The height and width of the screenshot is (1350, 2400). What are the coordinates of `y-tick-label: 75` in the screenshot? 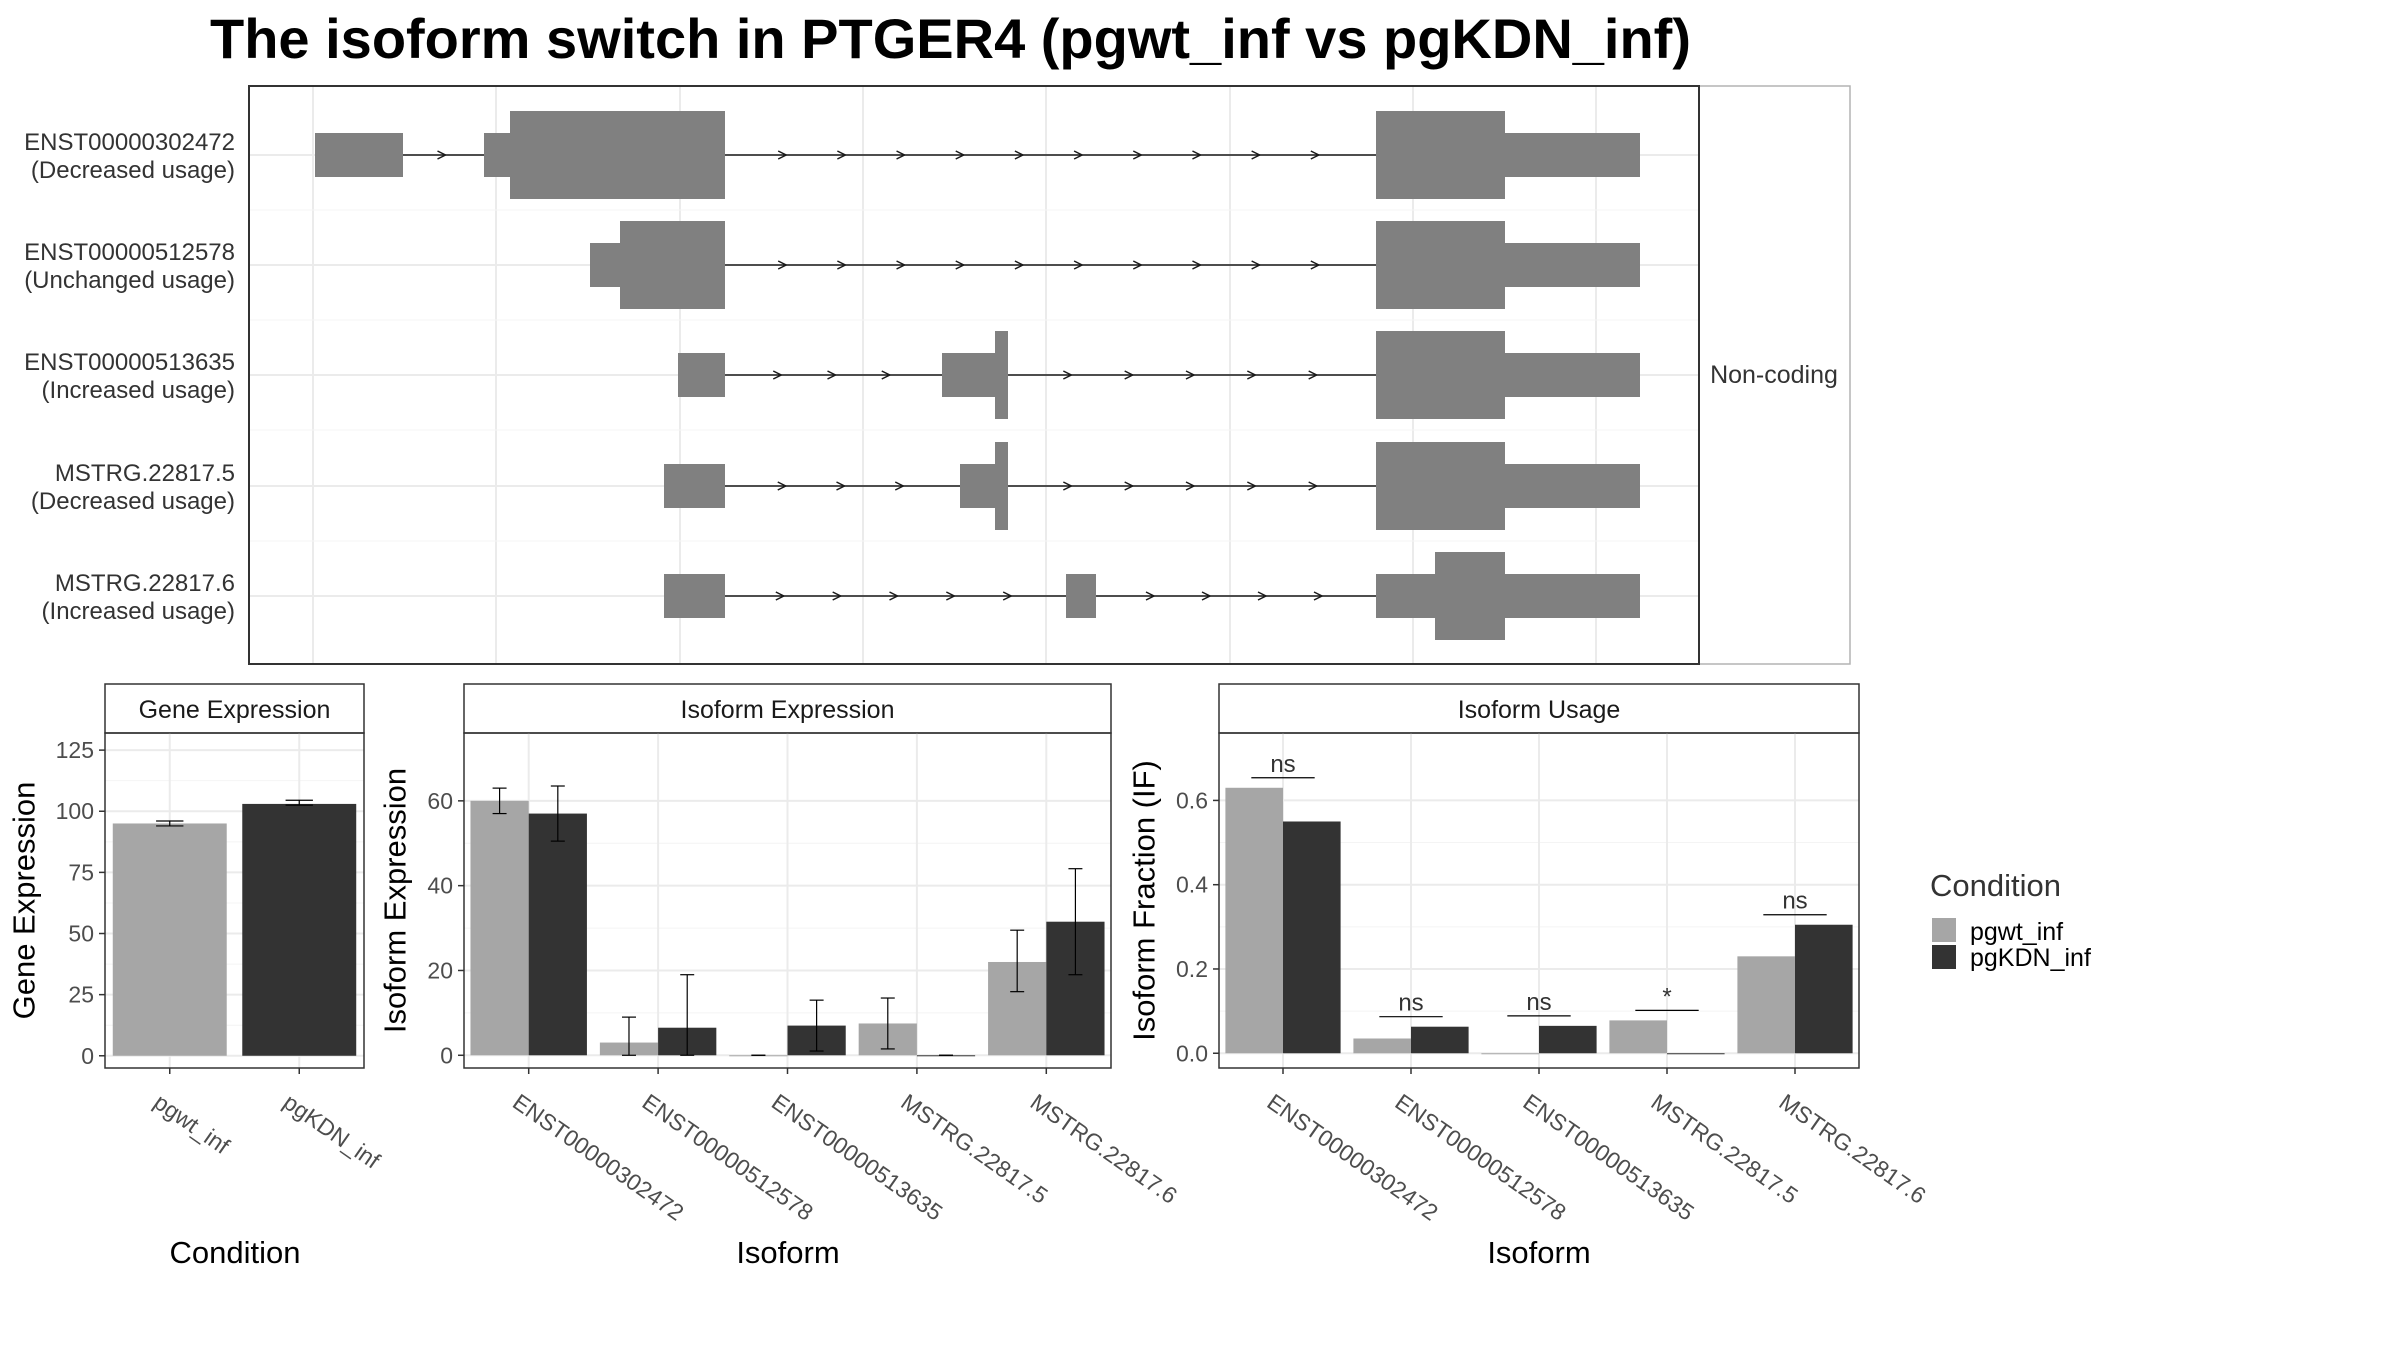 It's located at (81, 872).